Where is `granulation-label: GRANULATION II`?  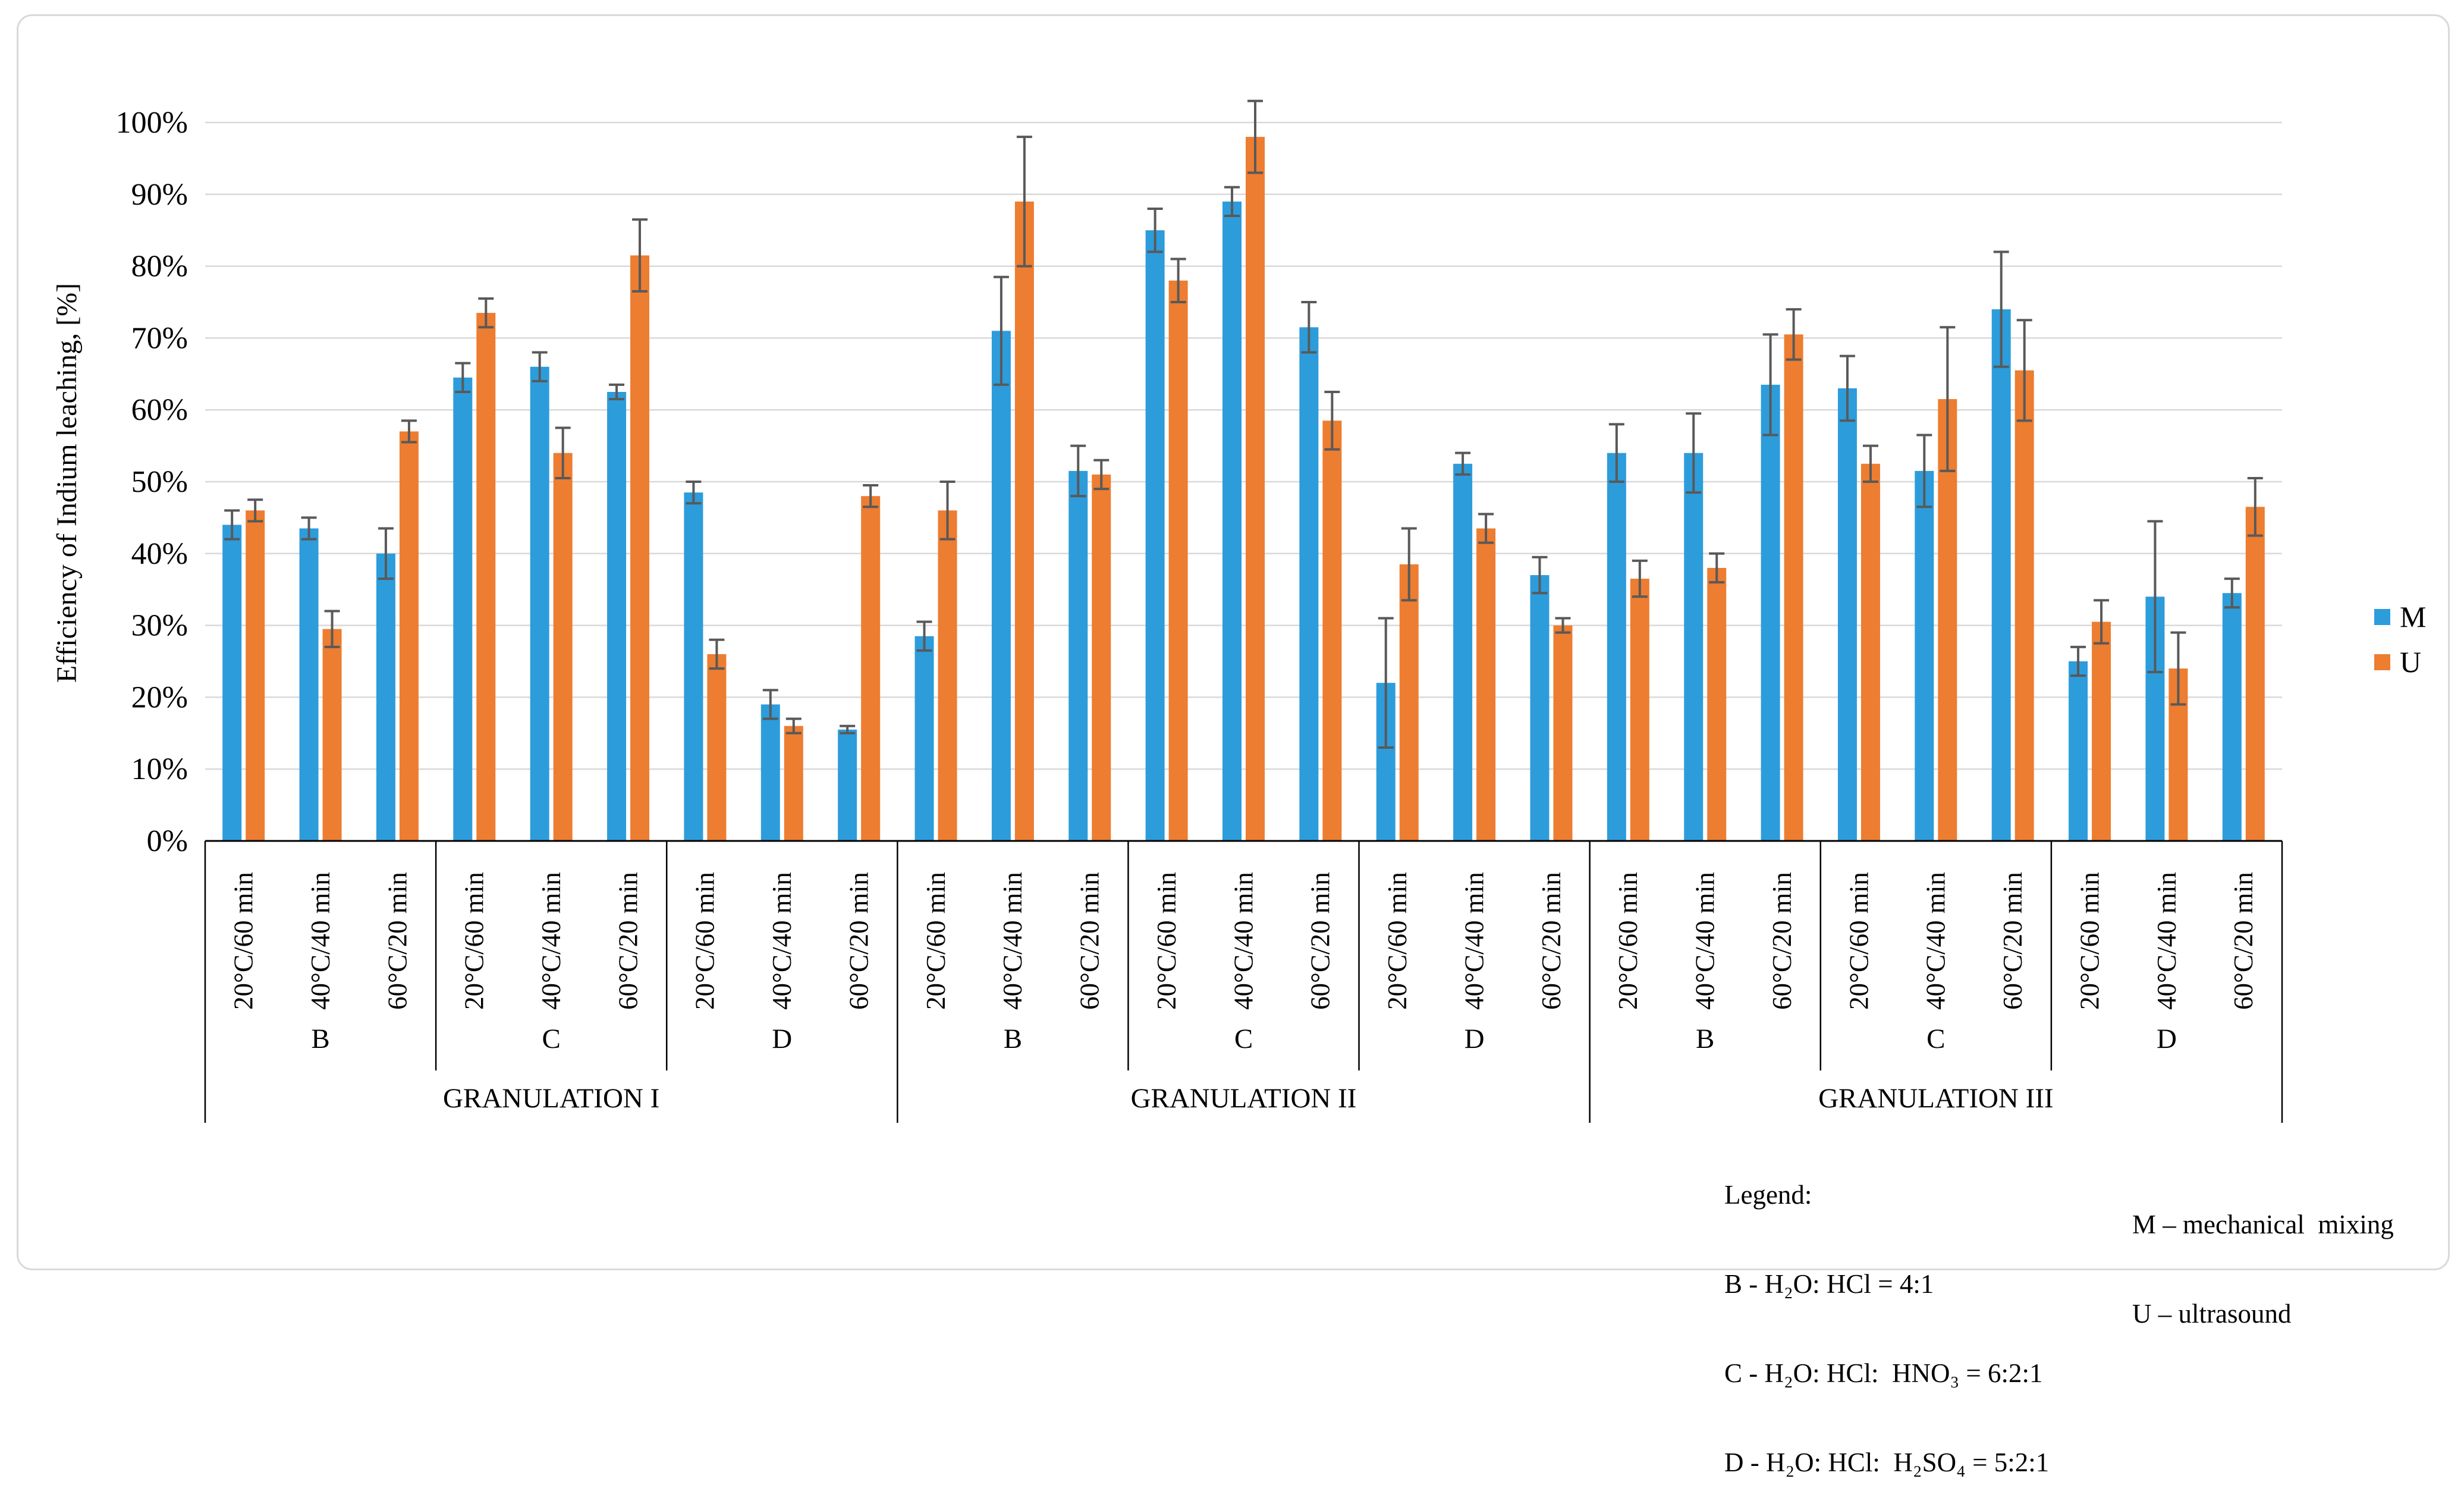 granulation-label: GRANULATION II is located at coordinates (1244, 1098).